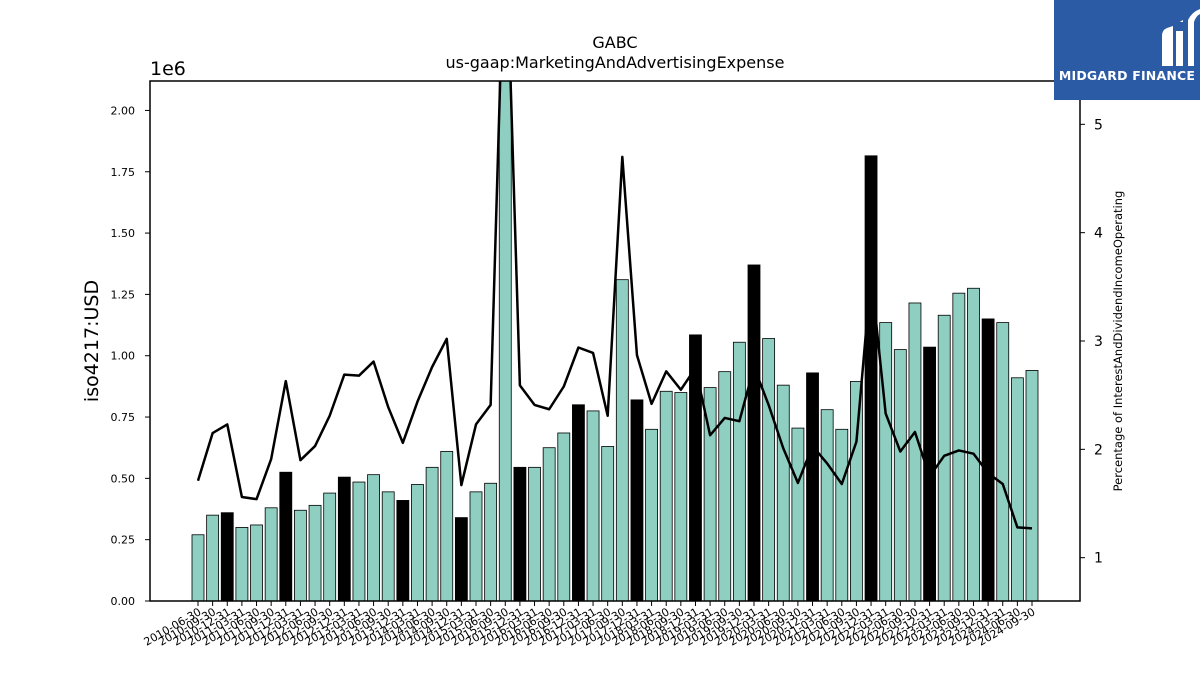 The image size is (1200, 675). Describe the element at coordinates (1098, 450) in the screenshot. I see `y2-tick-label: 2` at that location.